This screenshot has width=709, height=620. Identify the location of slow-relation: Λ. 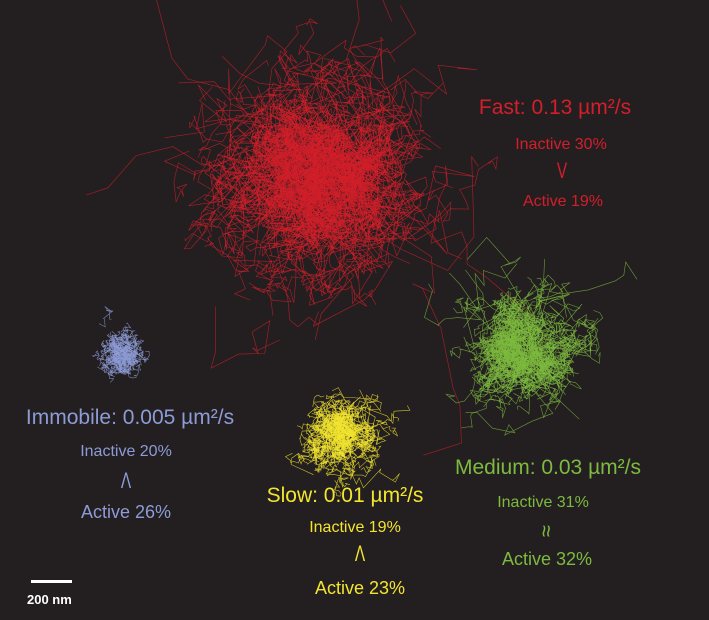
(360, 553).